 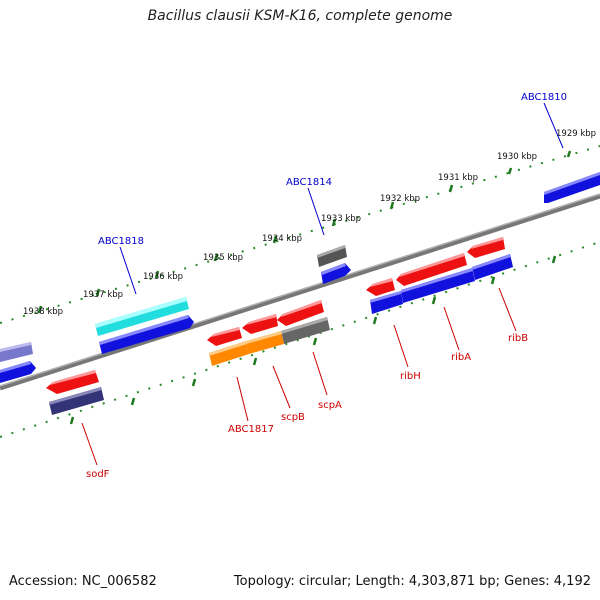 I want to click on tick-label-1934: 1934 kbp, so click(x=282, y=239).